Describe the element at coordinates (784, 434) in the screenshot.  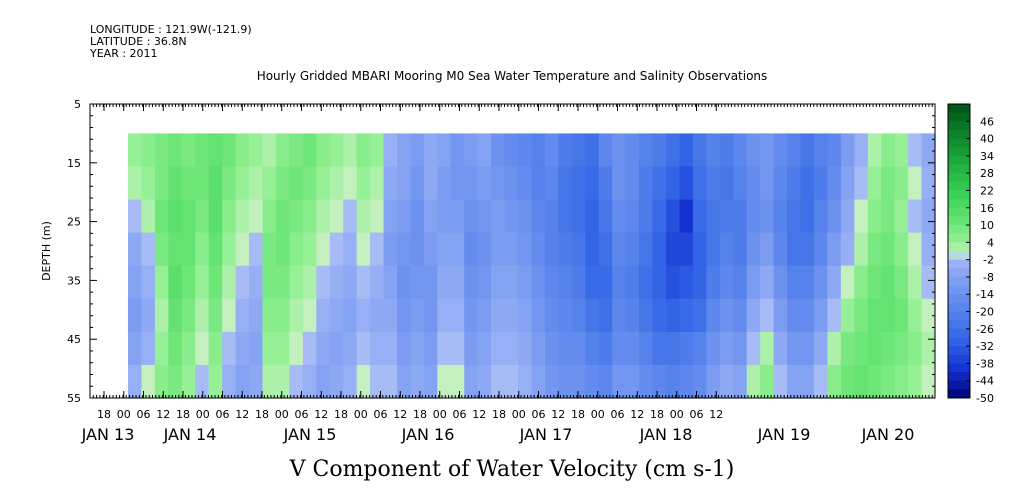
I see `x-day-label: JAN 19` at that location.